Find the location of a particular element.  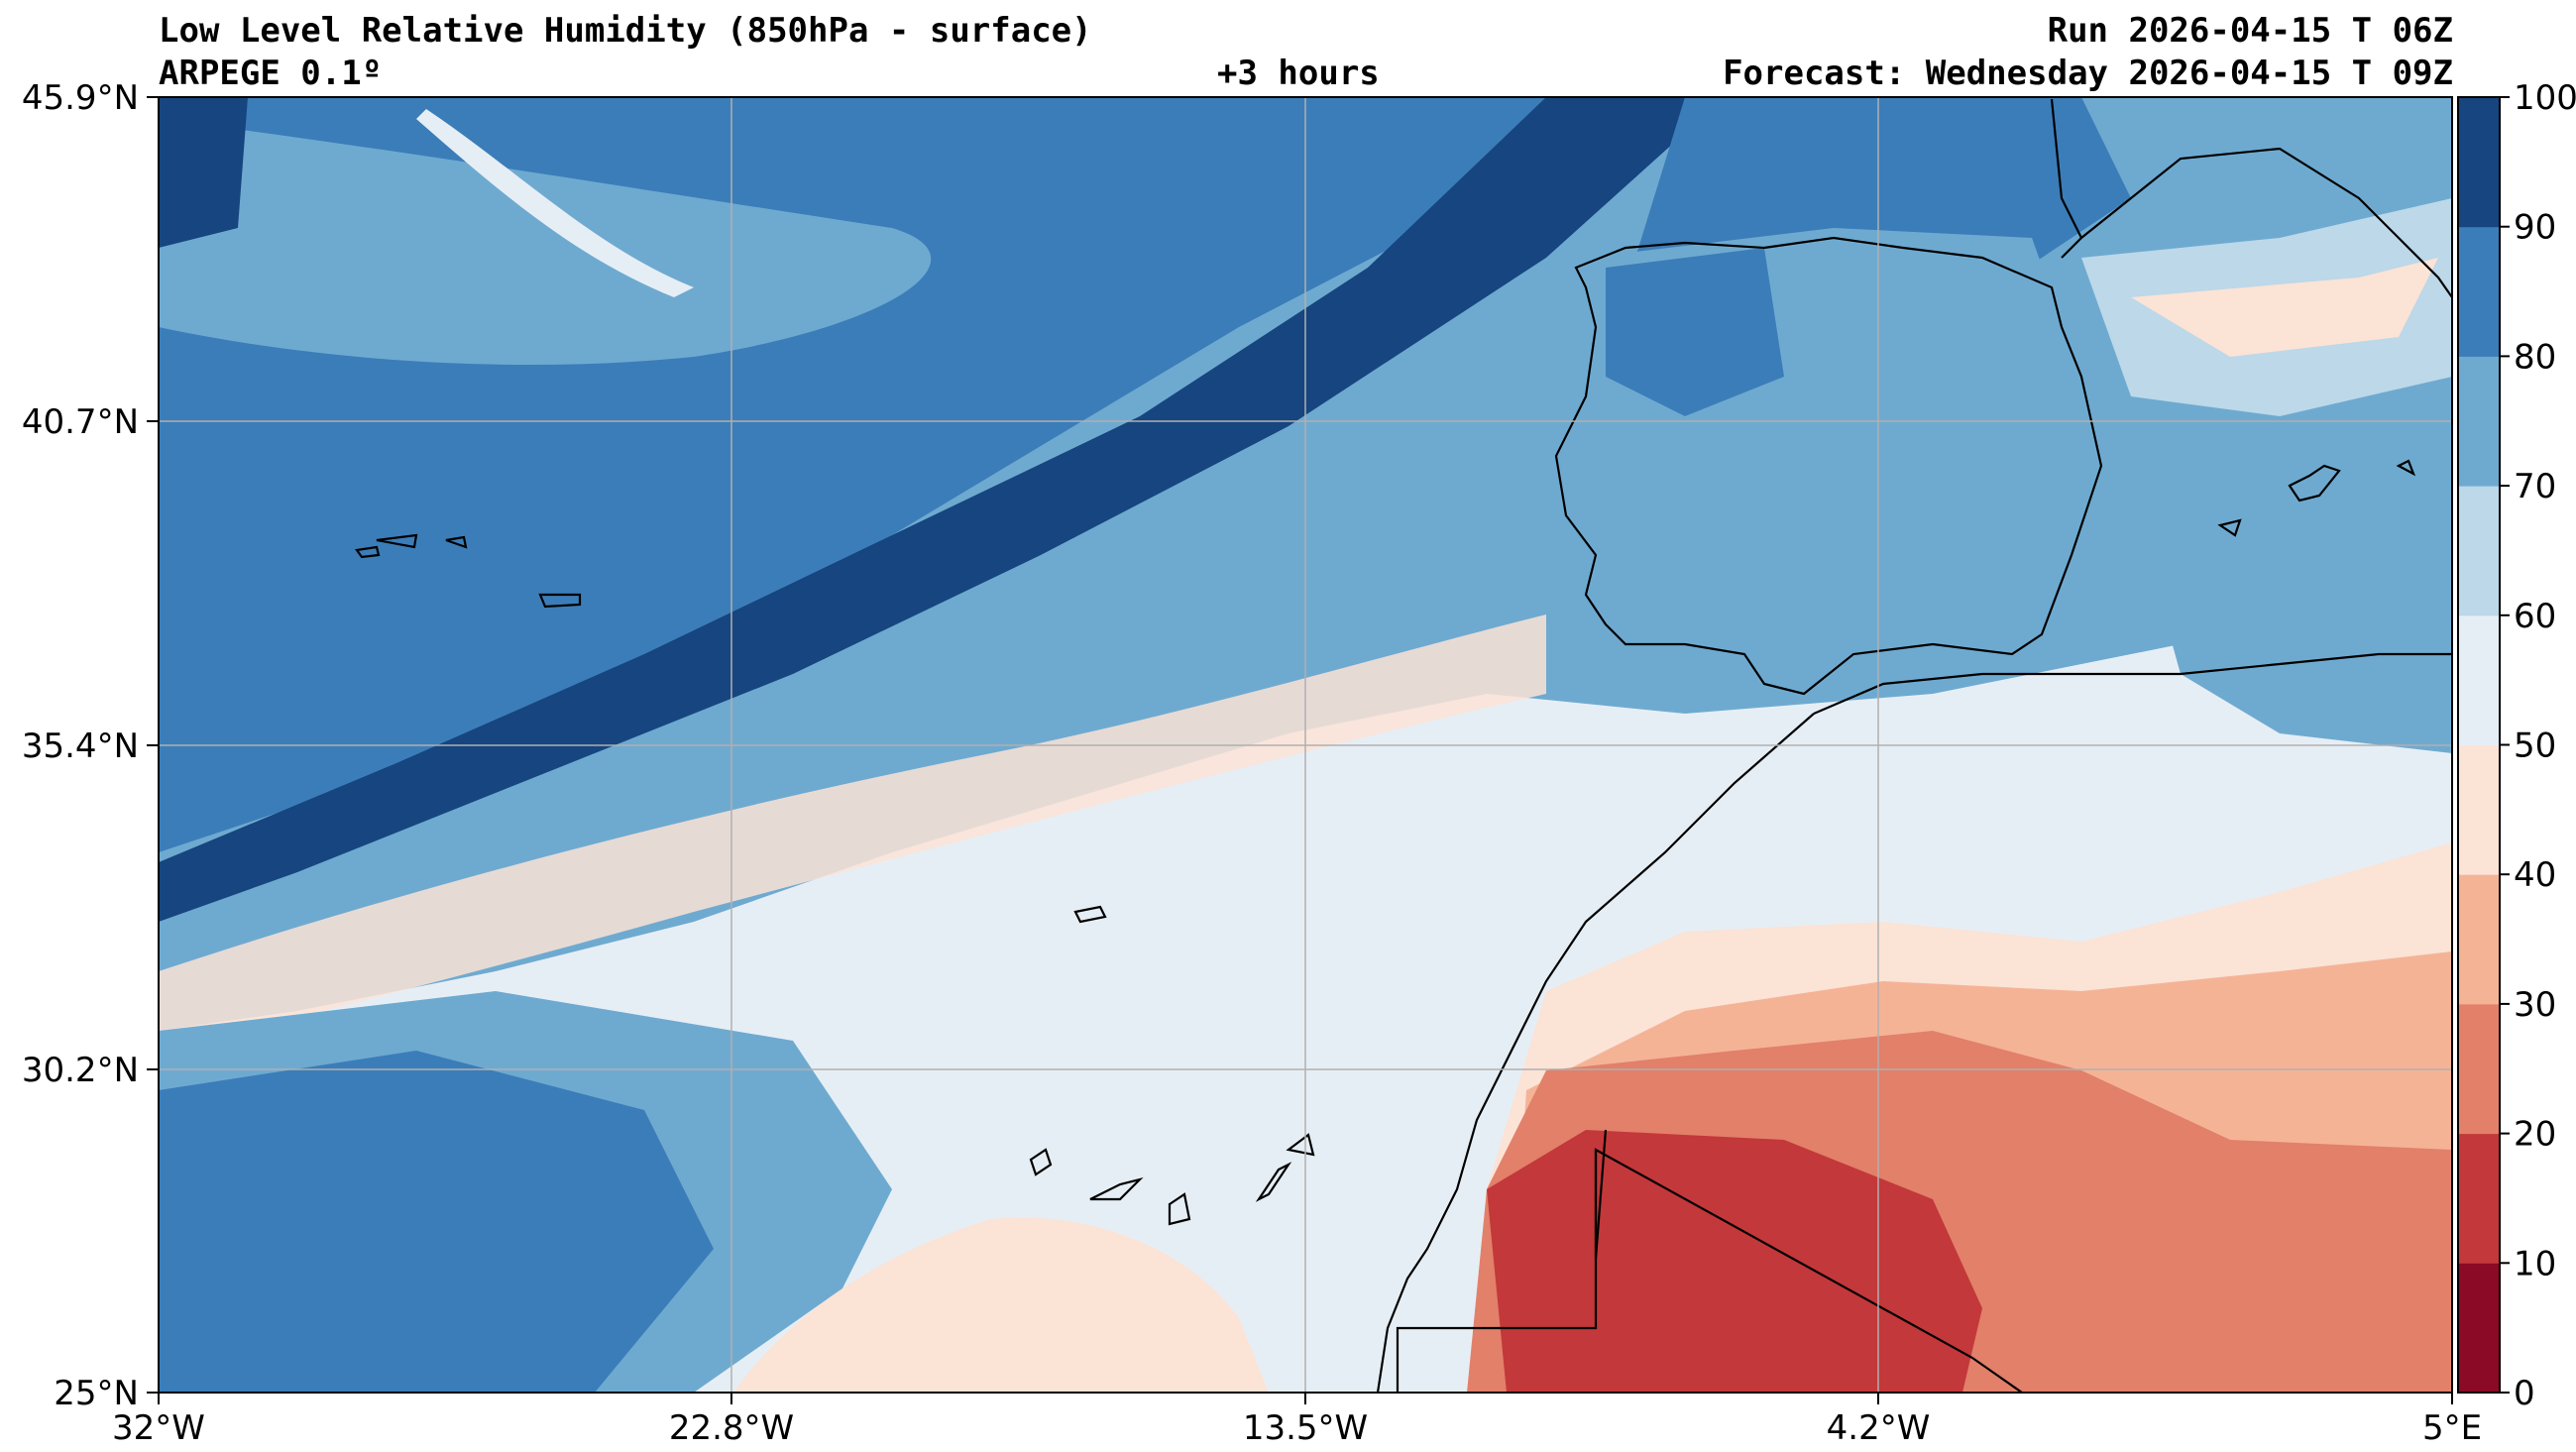

lon-label: 13.5°W is located at coordinates (1305, 1428).